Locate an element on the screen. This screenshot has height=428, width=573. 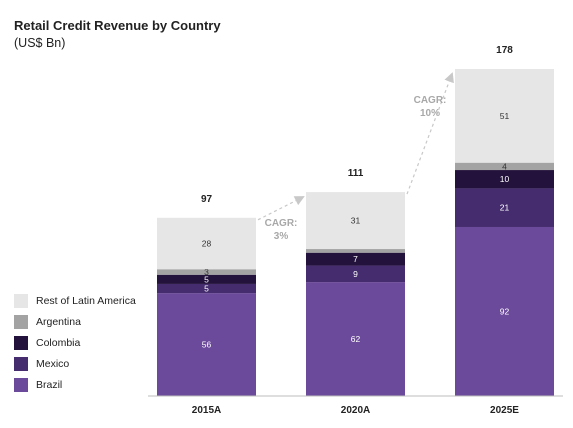
data-label-brazil-2020a: 62 is located at coordinates (356, 339).